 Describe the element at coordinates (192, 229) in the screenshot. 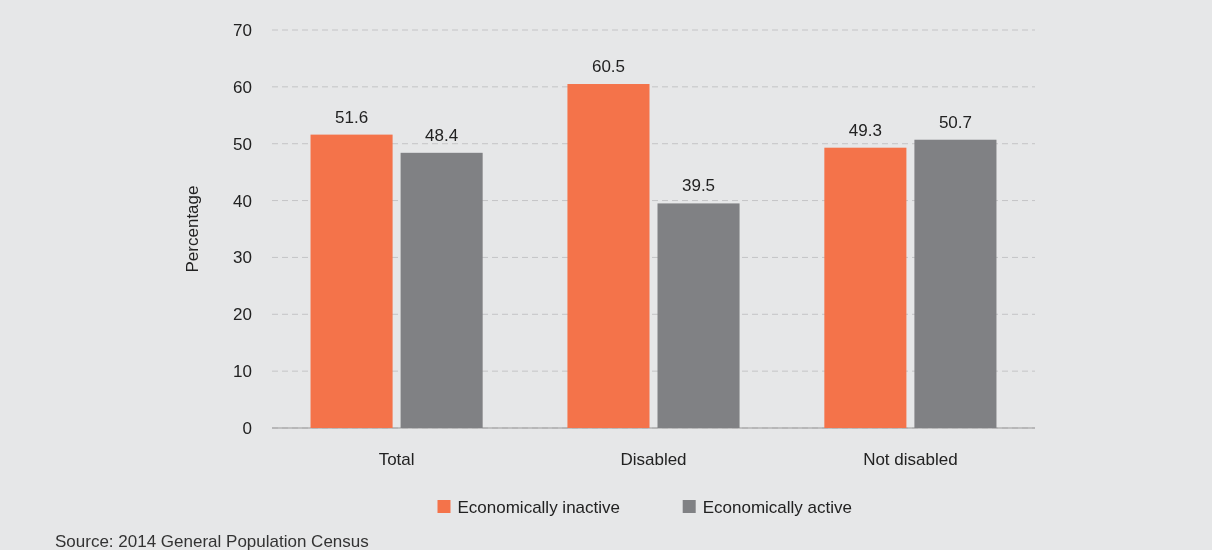

I see `y-axis-title: Percentage` at that location.